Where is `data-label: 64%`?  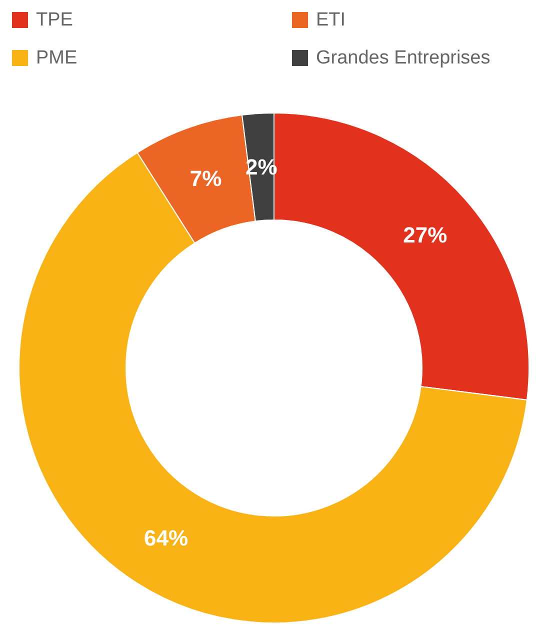 data-label: 64% is located at coordinates (166, 538).